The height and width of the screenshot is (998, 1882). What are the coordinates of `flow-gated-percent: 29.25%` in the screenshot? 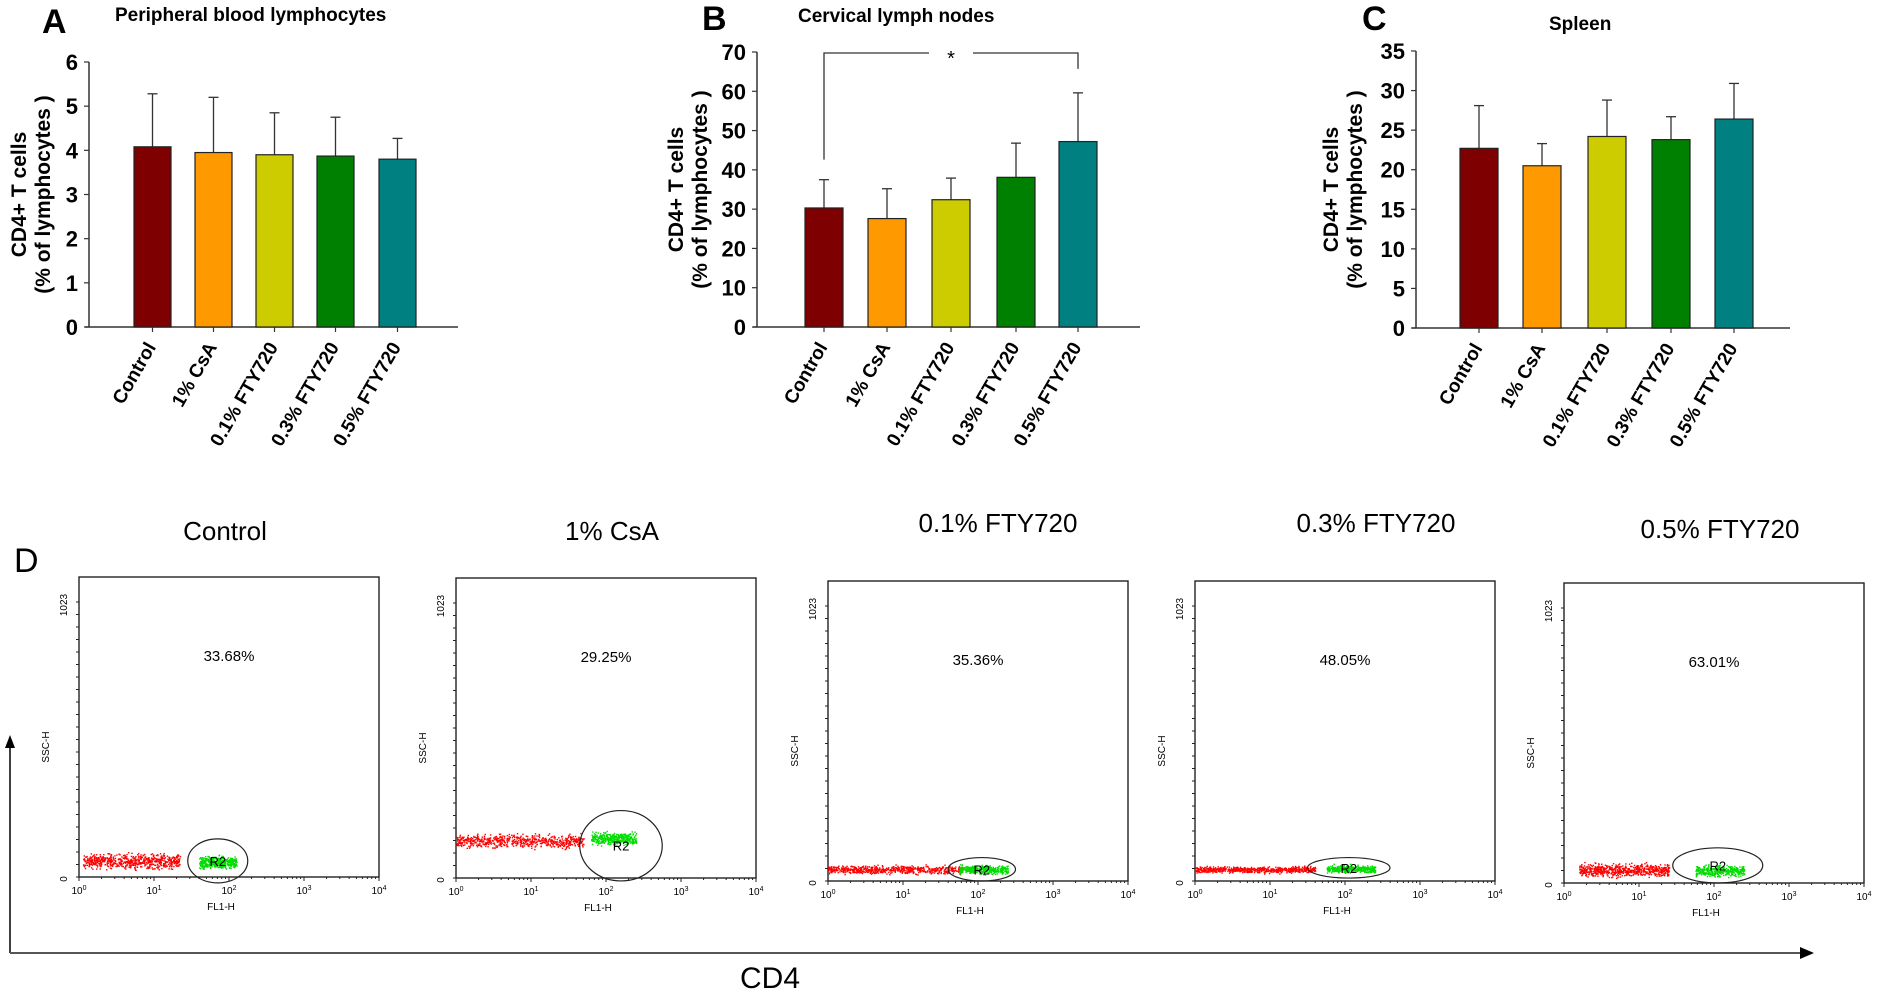 It's located at (606, 657).